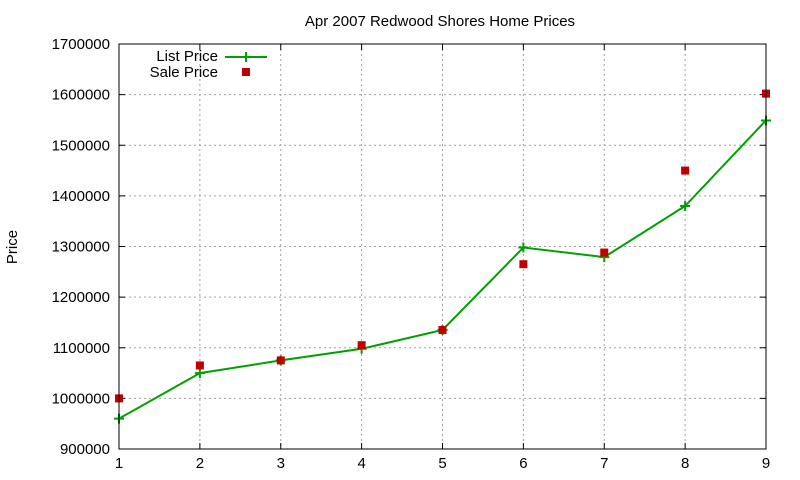  What do you see at coordinates (281, 463) in the screenshot?
I see `x-tick-label: 3` at bounding box center [281, 463].